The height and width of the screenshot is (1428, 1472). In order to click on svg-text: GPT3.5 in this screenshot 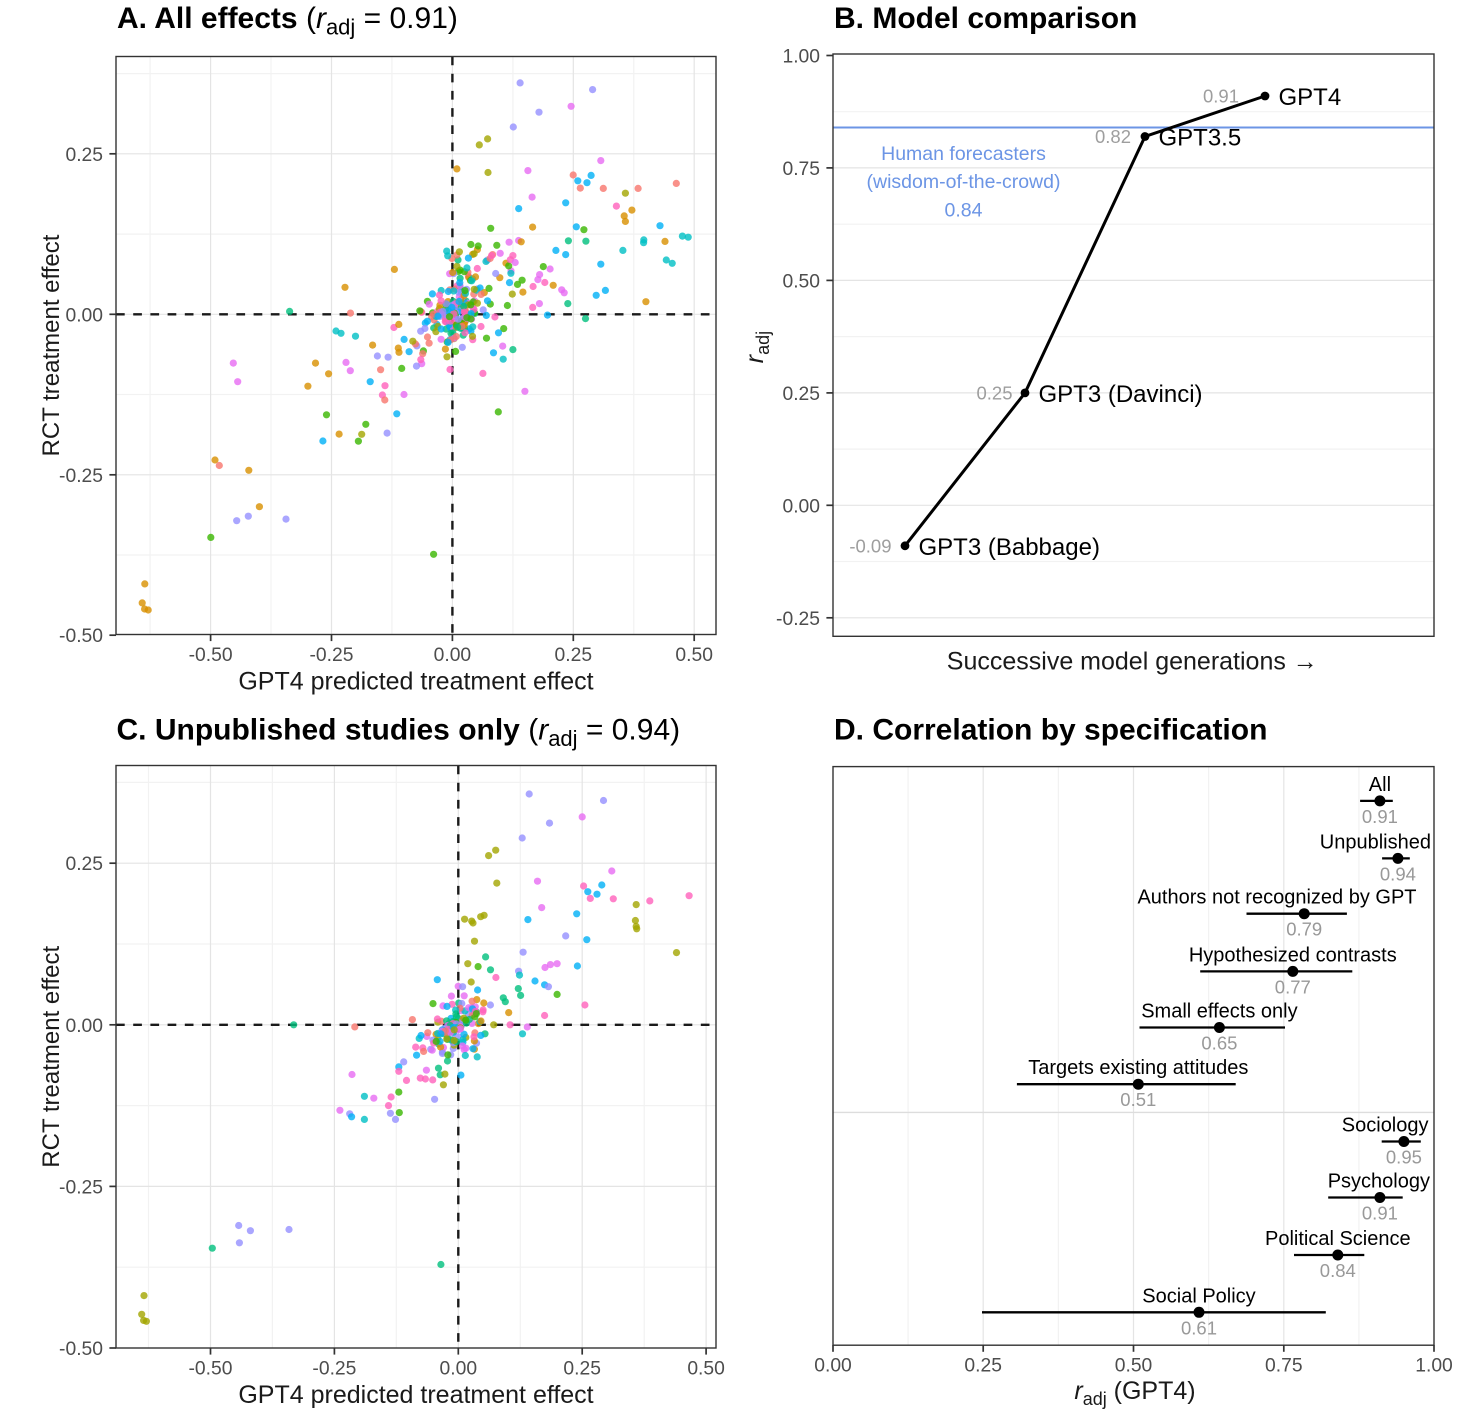, I will do `click(1200, 138)`.